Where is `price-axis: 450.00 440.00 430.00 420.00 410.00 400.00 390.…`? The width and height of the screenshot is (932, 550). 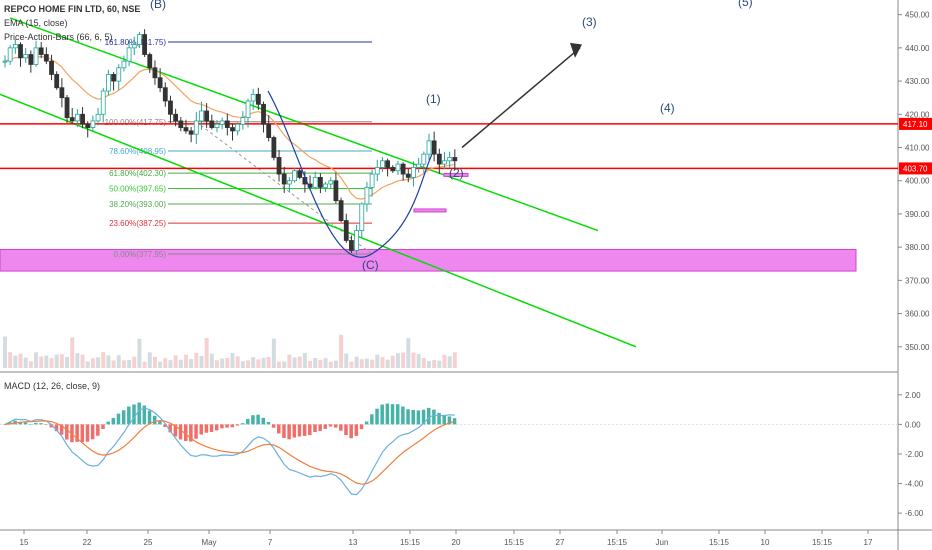 price-axis: 450.00 440.00 430.00 420.00 410.00 400.00 390.… is located at coordinates (915, 181).